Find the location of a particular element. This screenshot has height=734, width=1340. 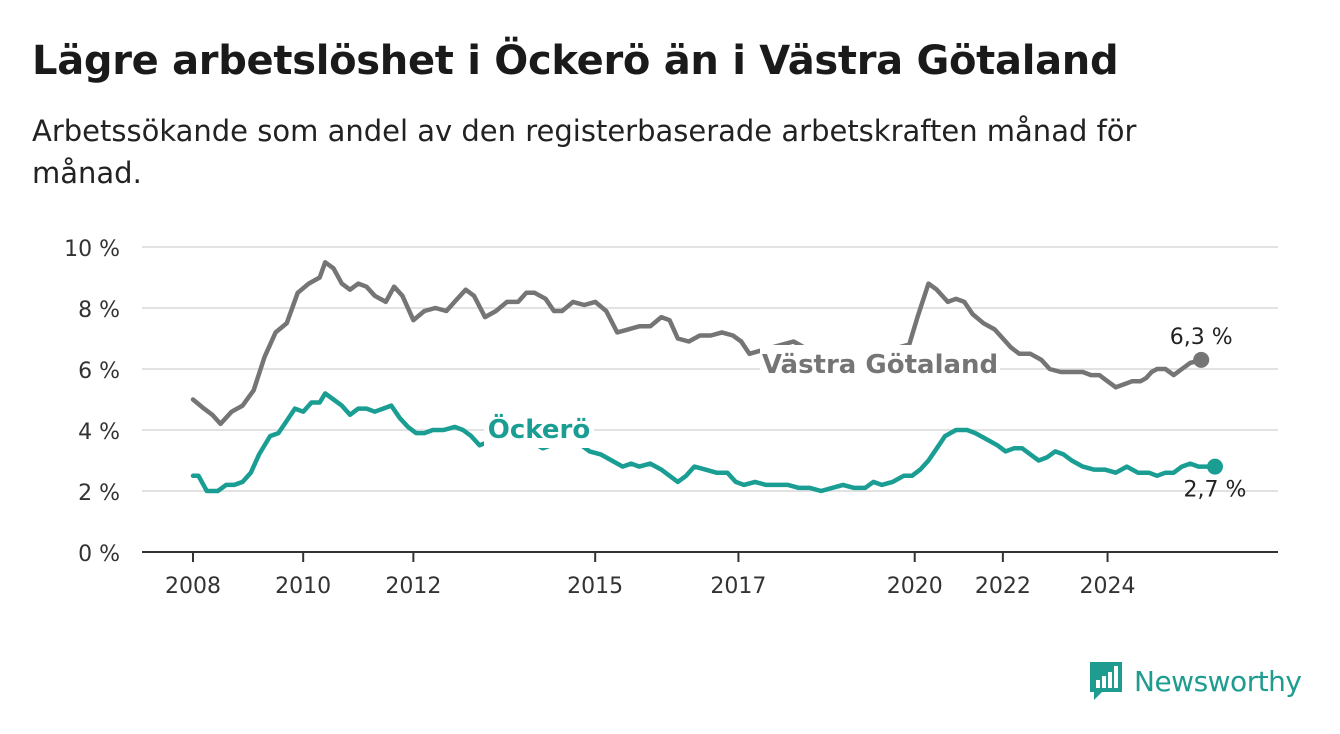

series-end-label: 2,7 % is located at coordinates (1215, 490).